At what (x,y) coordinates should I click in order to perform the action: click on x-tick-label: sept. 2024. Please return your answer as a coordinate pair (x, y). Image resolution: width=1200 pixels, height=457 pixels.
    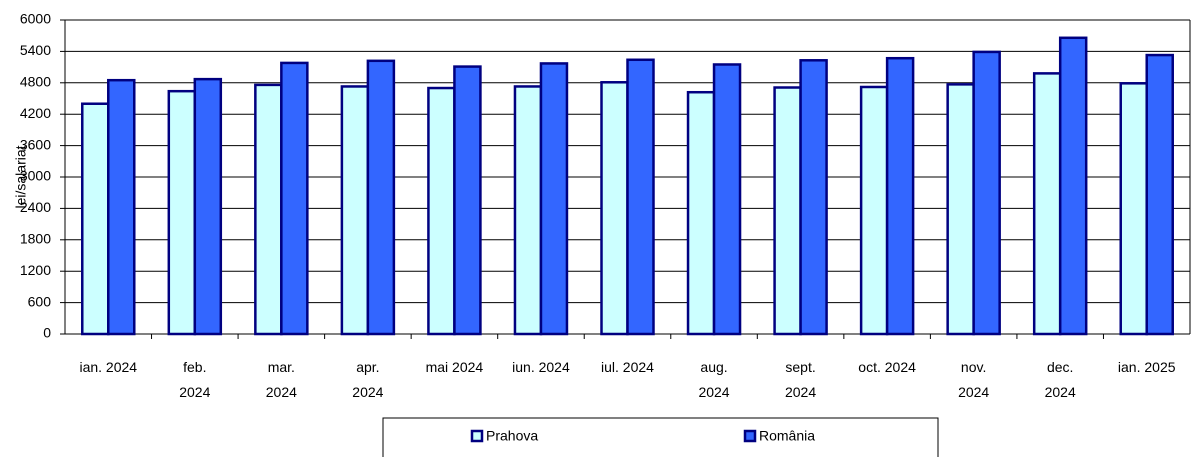
    Looking at the image, I should click on (800, 379).